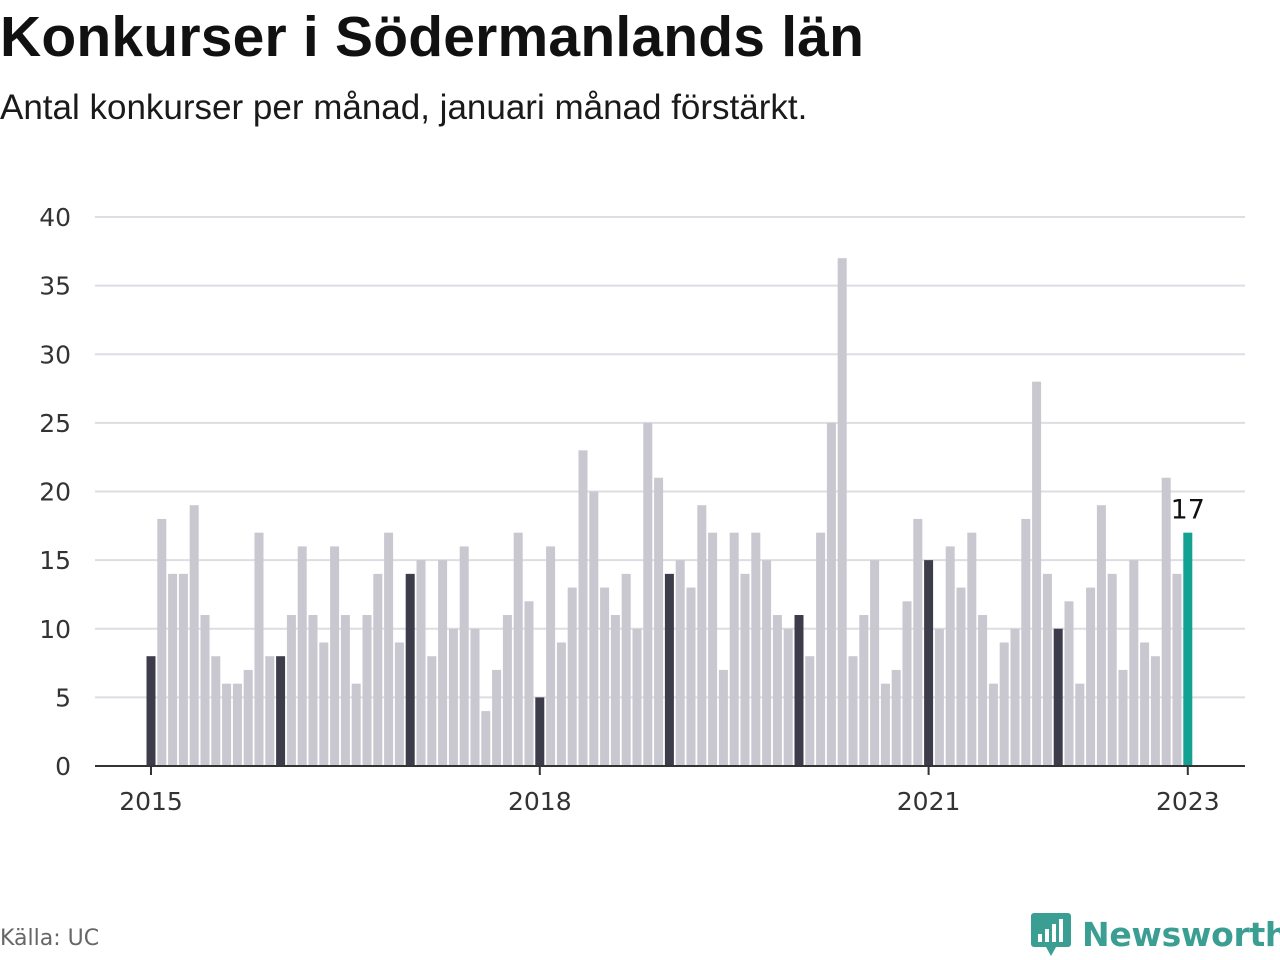  What do you see at coordinates (1188, 510) in the screenshot?
I see `bar-value-label: 17` at bounding box center [1188, 510].